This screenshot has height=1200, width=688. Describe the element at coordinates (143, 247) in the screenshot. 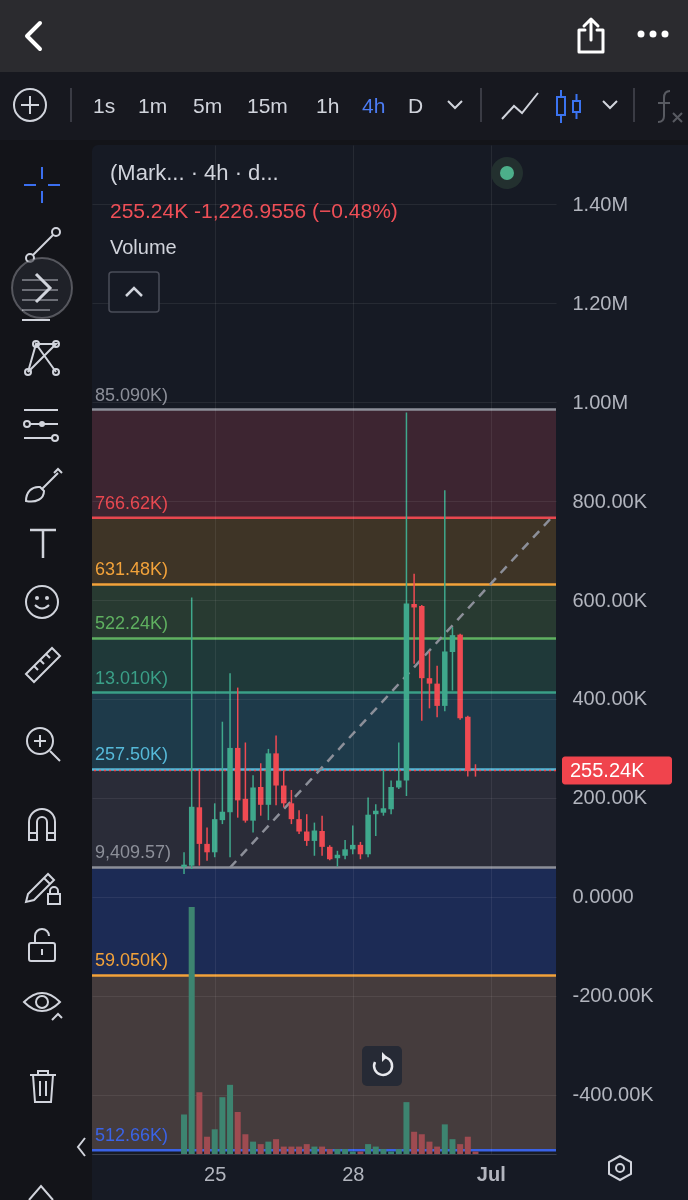

I see `annotation: Volume` at that location.